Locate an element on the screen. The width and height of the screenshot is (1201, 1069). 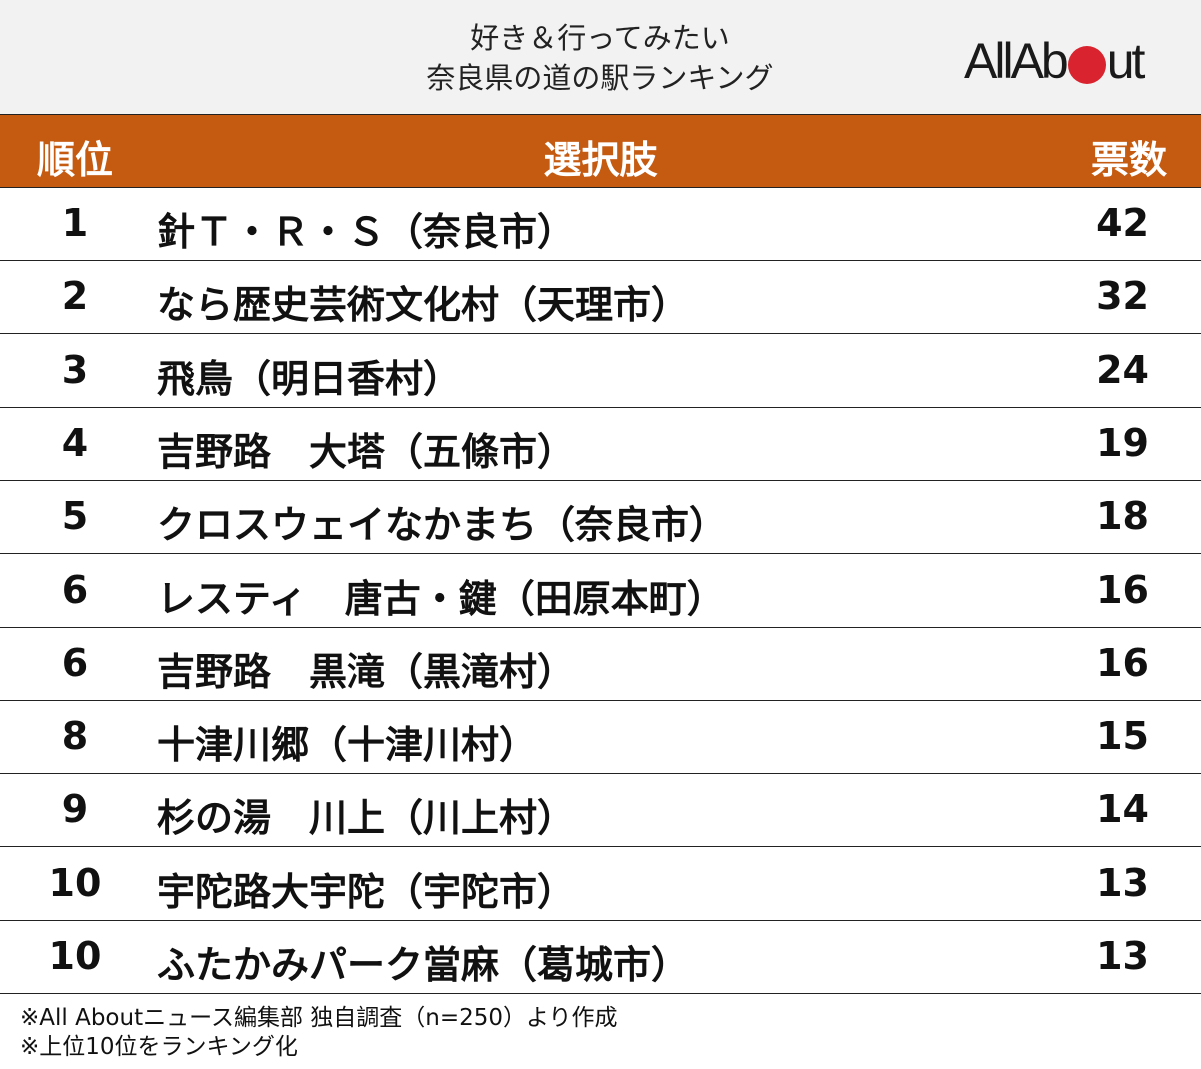
rank-cell: 5 is located at coordinates (75, 516).